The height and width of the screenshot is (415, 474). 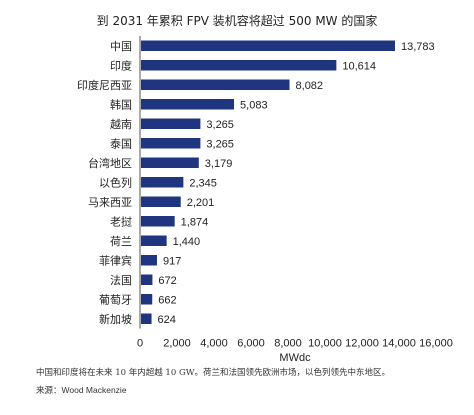 What do you see at coordinates (310, 86) in the screenshot?
I see `data-label: 8,082` at bounding box center [310, 86].